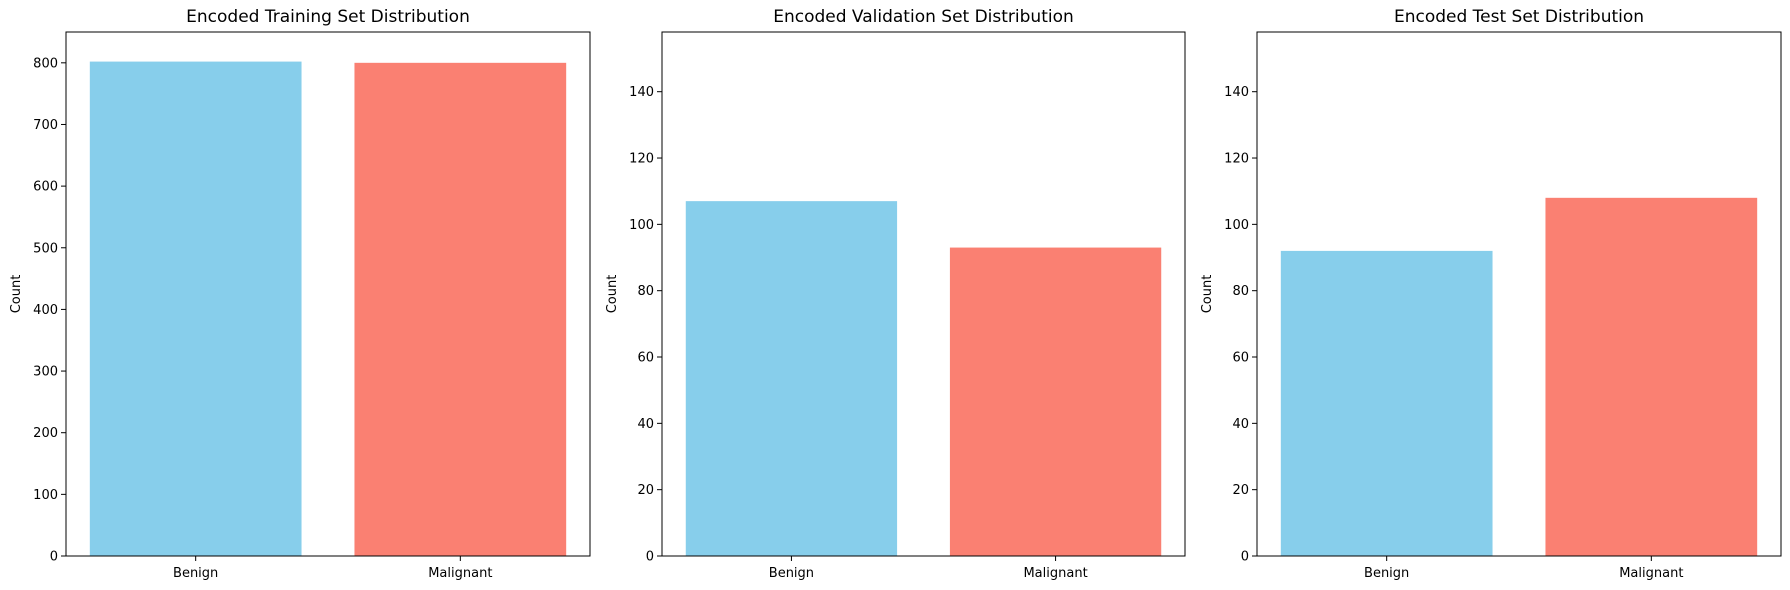 This screenshot has width=1790, height=590. Describe the element at coordinates (45, 372) in the screenshot. I see `y-tick-label: 300` at that location.